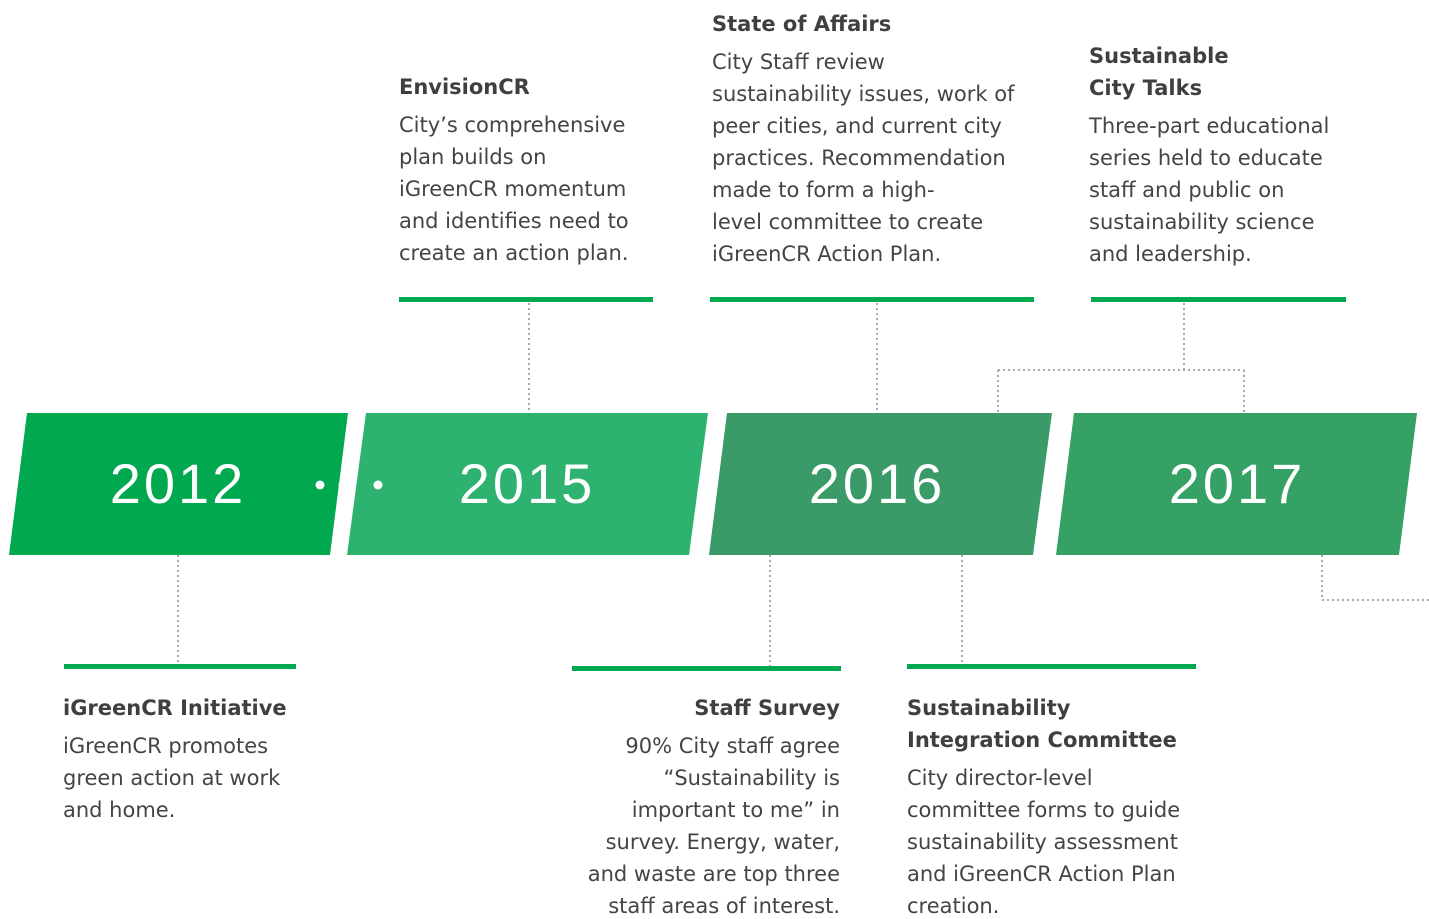 The image size is (1429, 919). I want to click on event-text: staff areas of interest., so click(724, 906).